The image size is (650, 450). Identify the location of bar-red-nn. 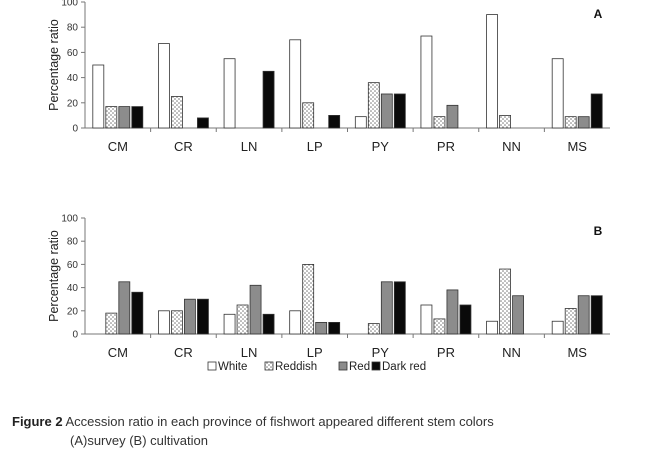
(518, 315).